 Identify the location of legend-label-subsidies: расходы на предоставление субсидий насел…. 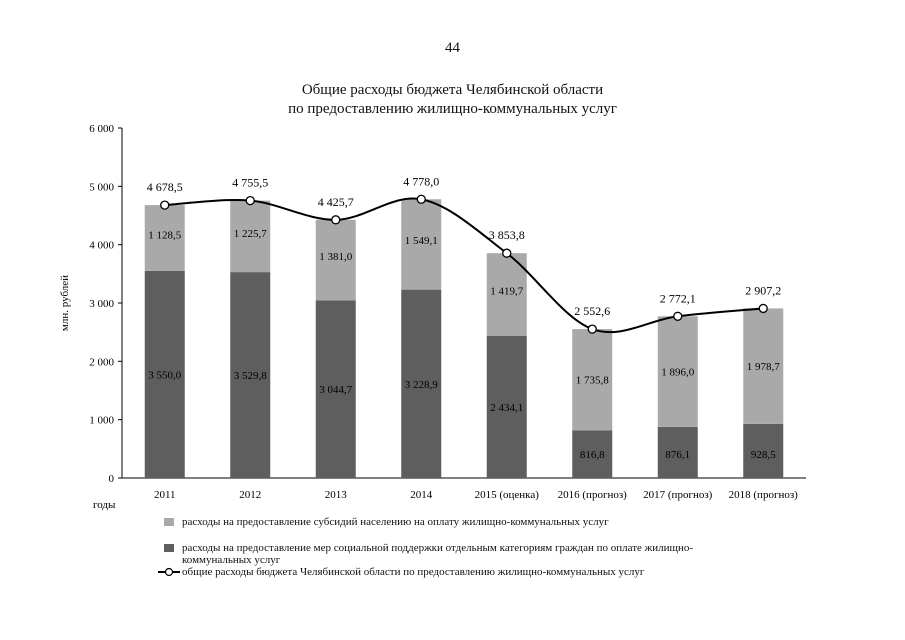
(395, 522).